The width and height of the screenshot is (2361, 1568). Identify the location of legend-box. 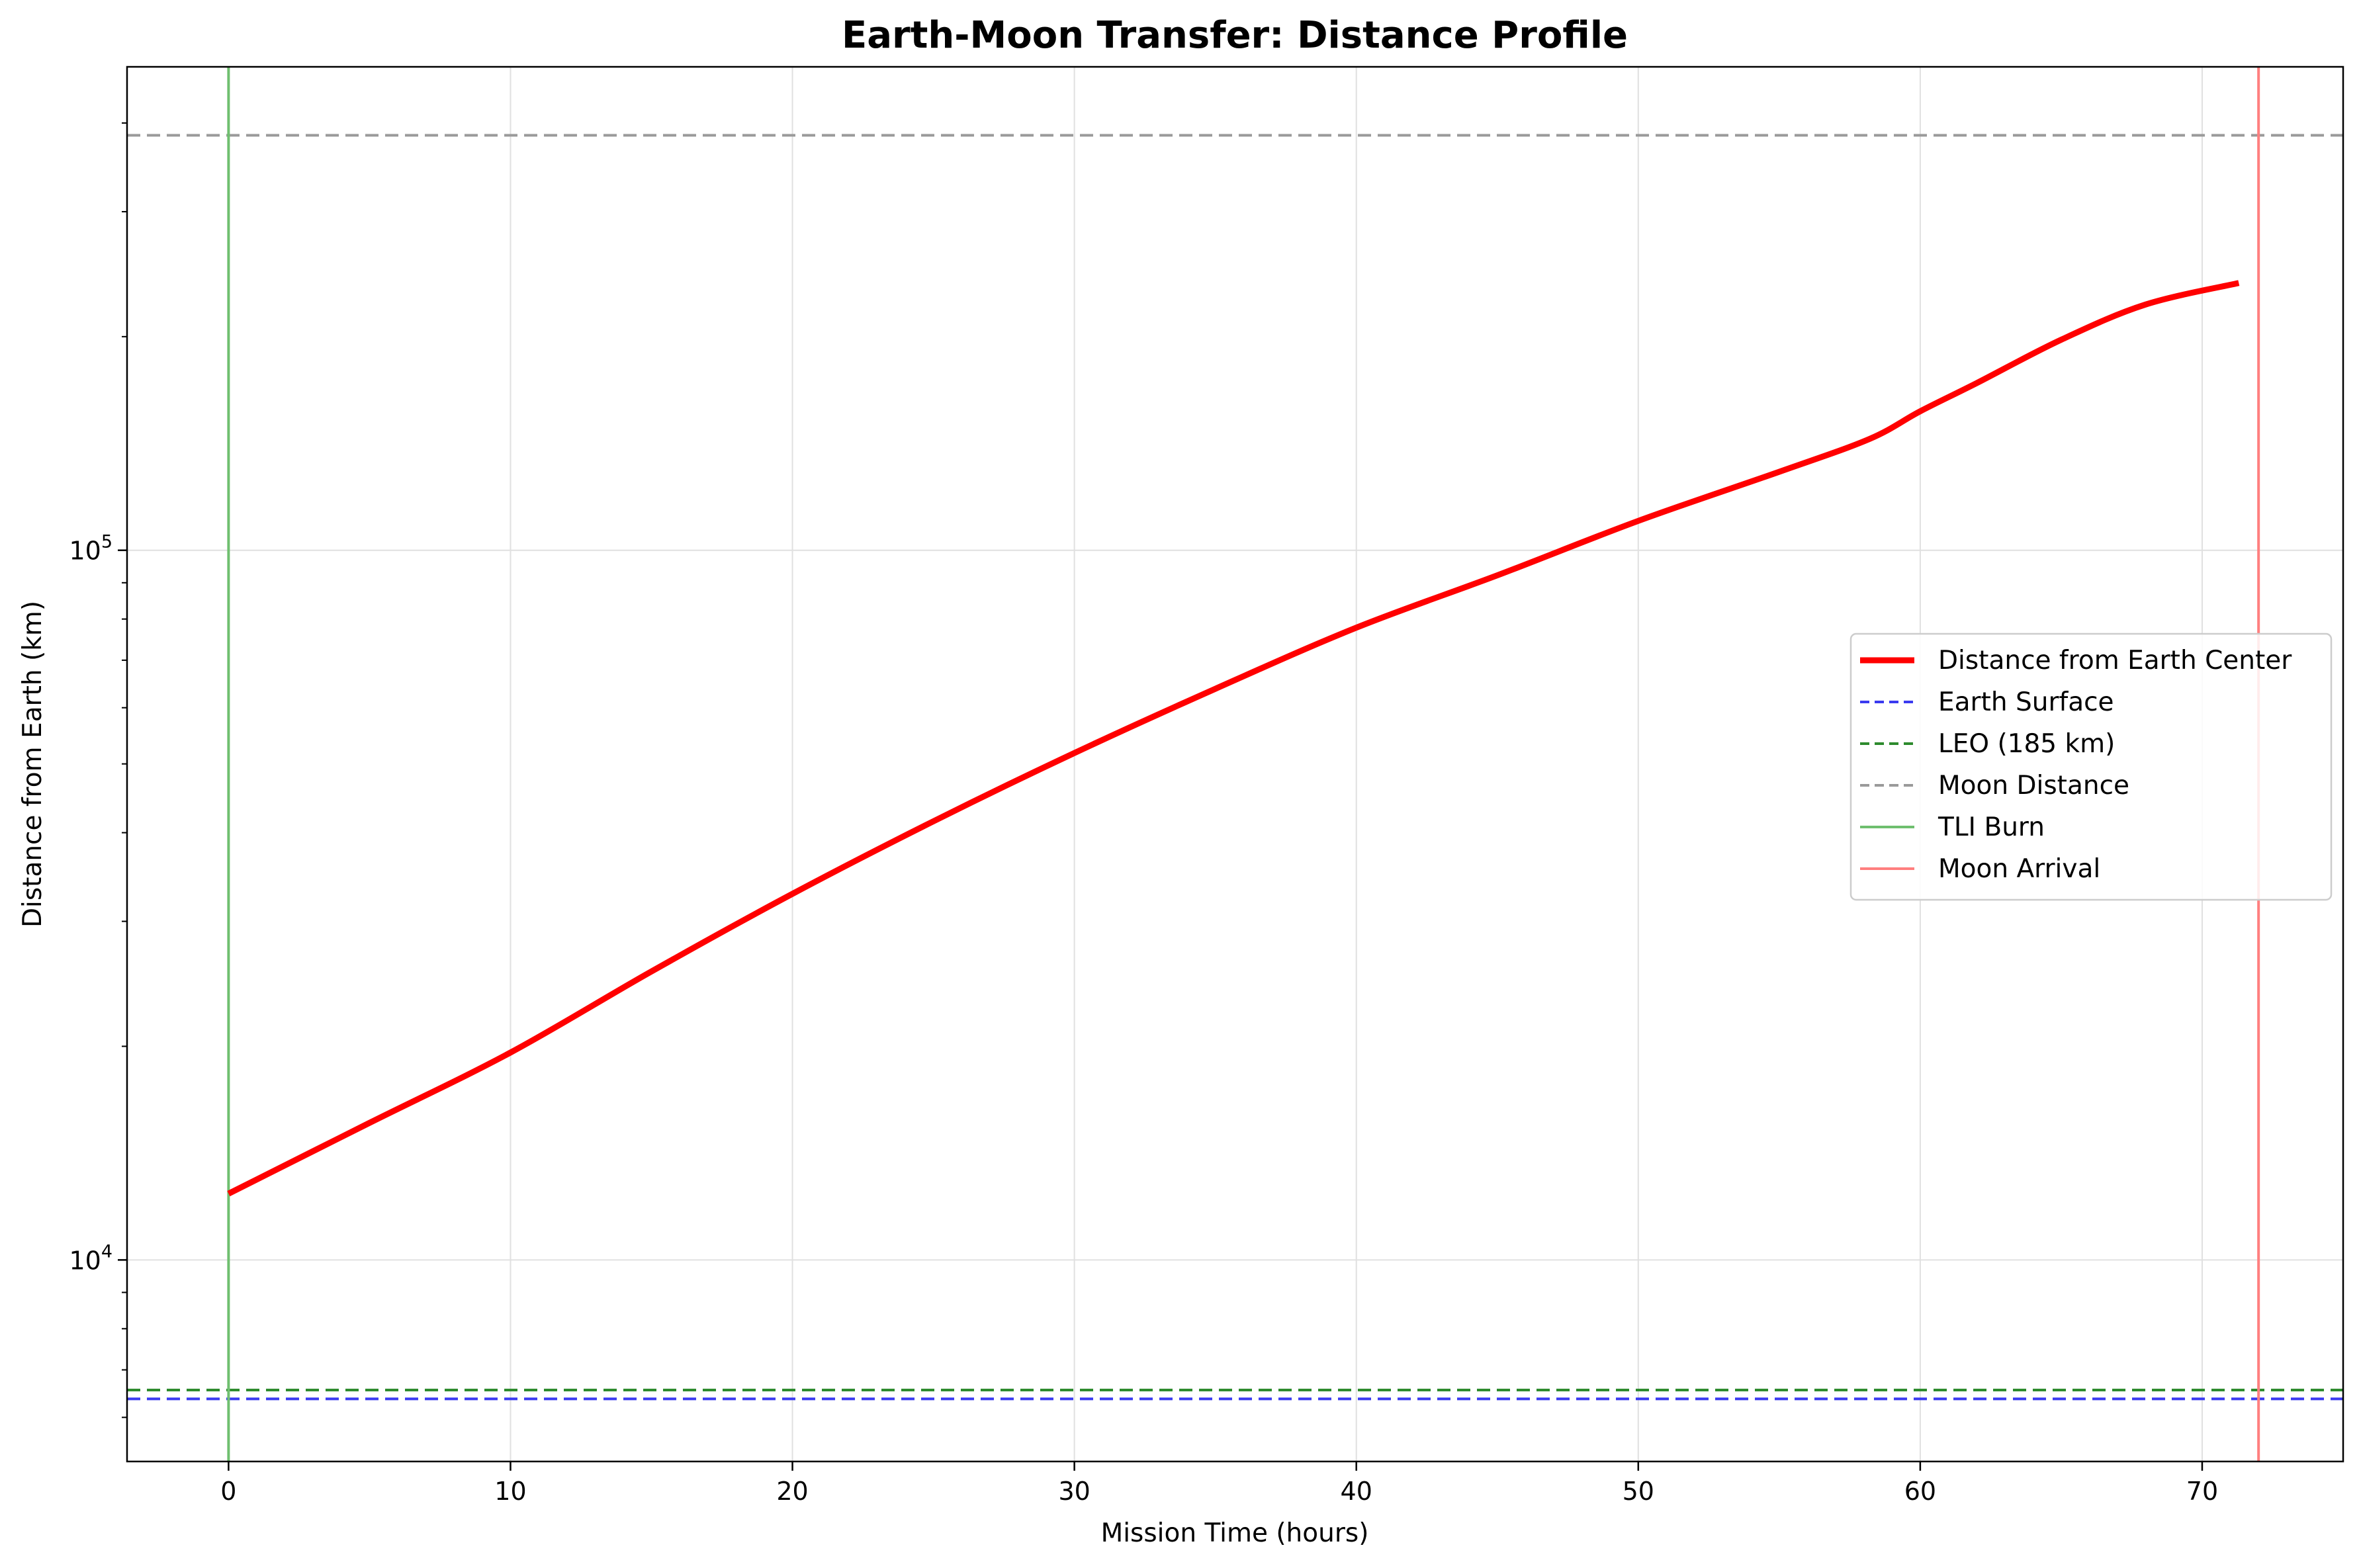
(2091, 766).